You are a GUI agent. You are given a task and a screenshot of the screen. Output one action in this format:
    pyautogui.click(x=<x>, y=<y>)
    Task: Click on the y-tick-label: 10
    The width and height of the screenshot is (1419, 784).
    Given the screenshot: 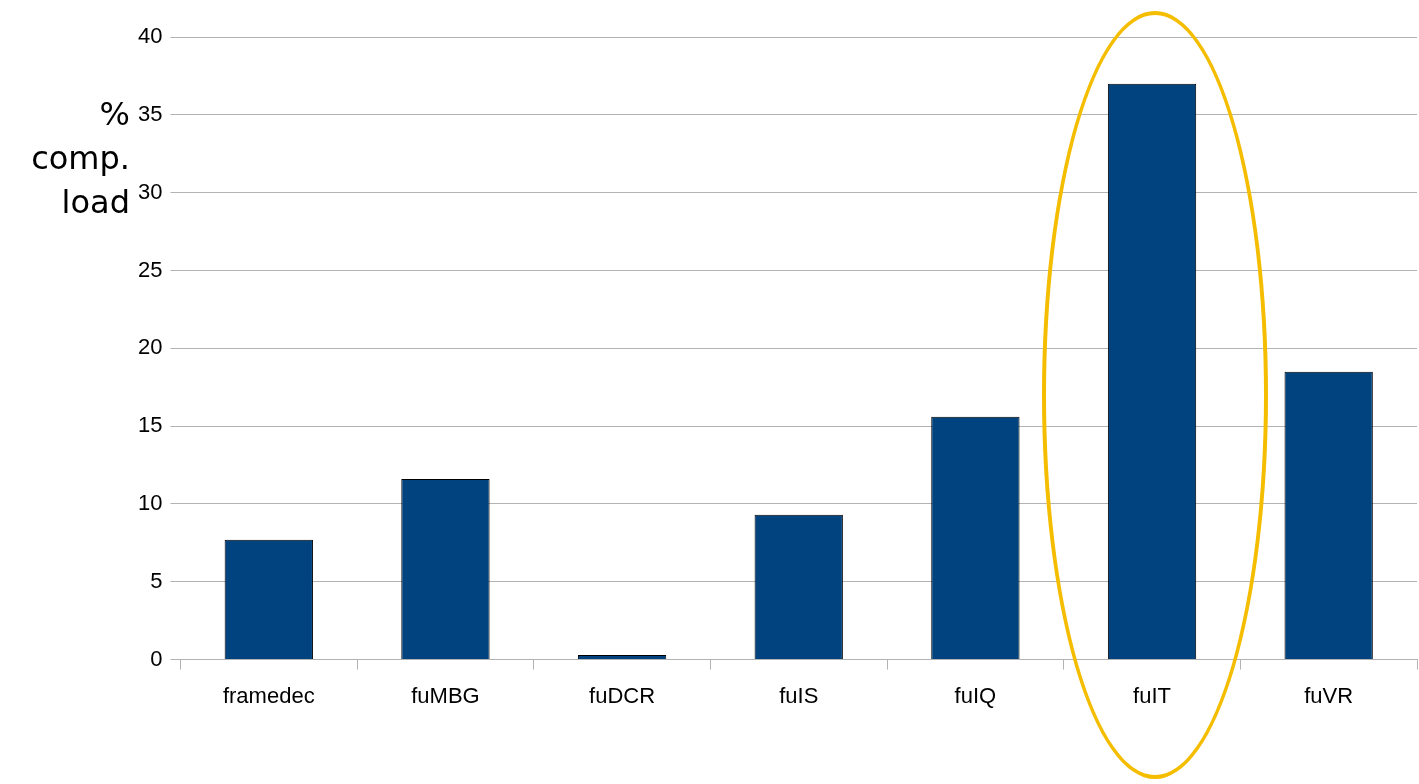 What is the action you would take?
    pyautogui.click(x=150, y=503)
    